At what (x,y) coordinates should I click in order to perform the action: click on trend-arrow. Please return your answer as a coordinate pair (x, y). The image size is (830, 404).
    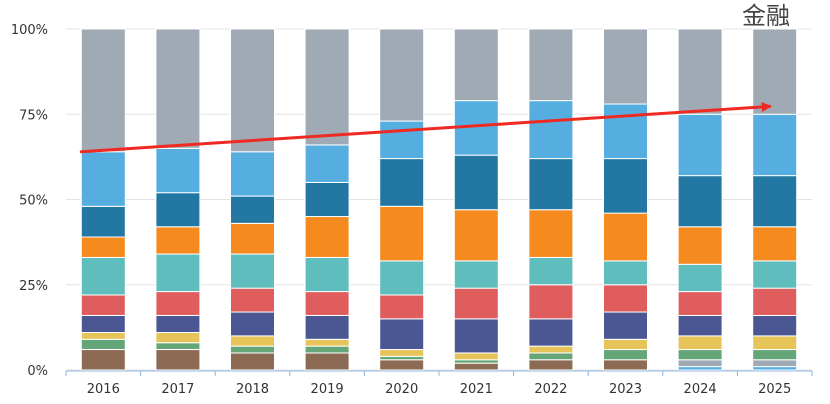
    Looking at the image, I should click on (425, 127).